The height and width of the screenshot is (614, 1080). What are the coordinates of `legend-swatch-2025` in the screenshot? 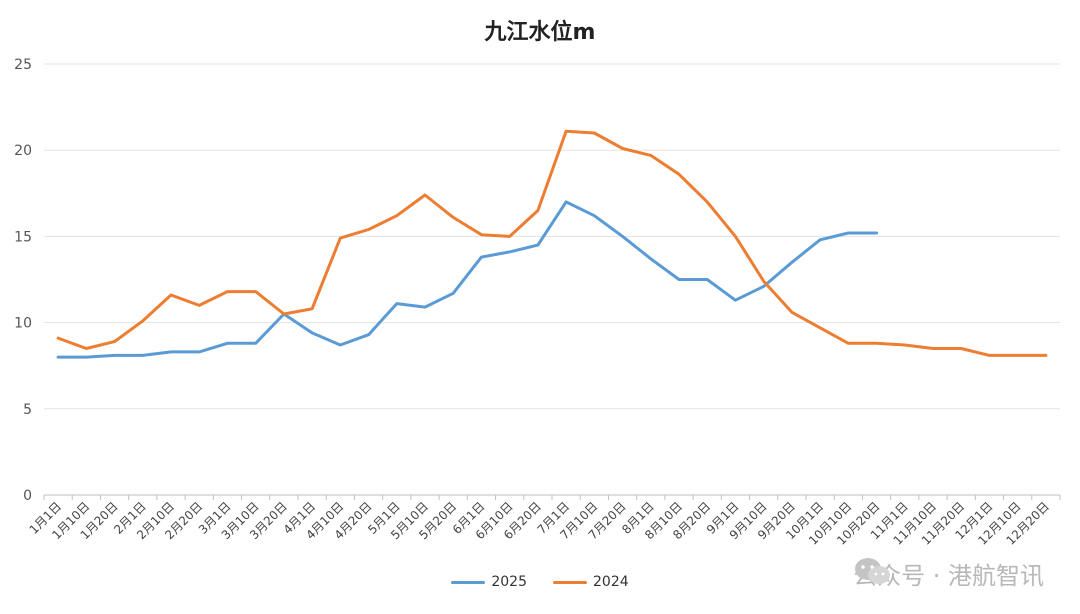 It's located at (468, 582).